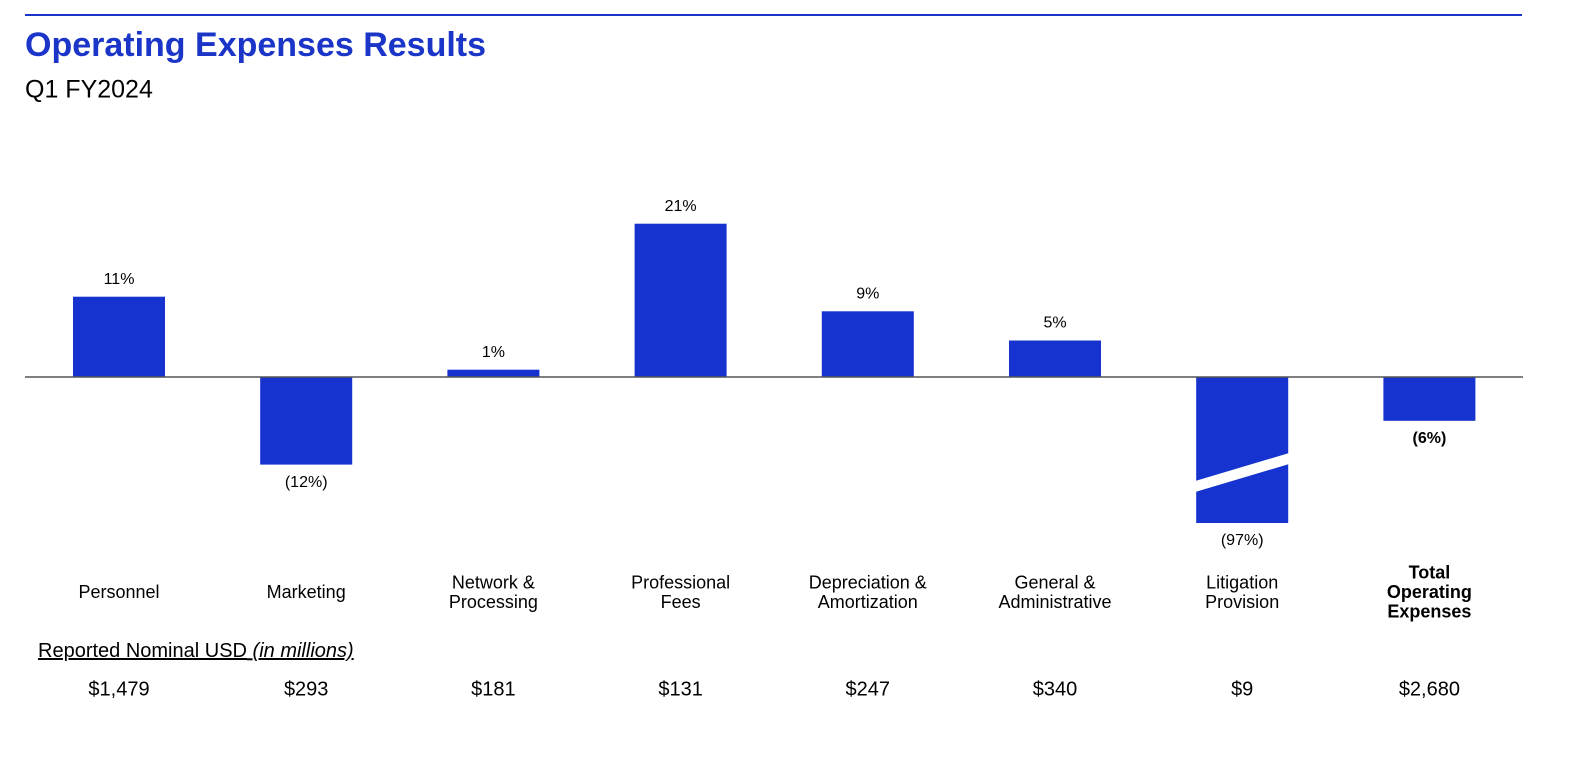 The width and height of the screenshot is (1582, 777). I want to click on value-label: (6%), so click(1430, 438).